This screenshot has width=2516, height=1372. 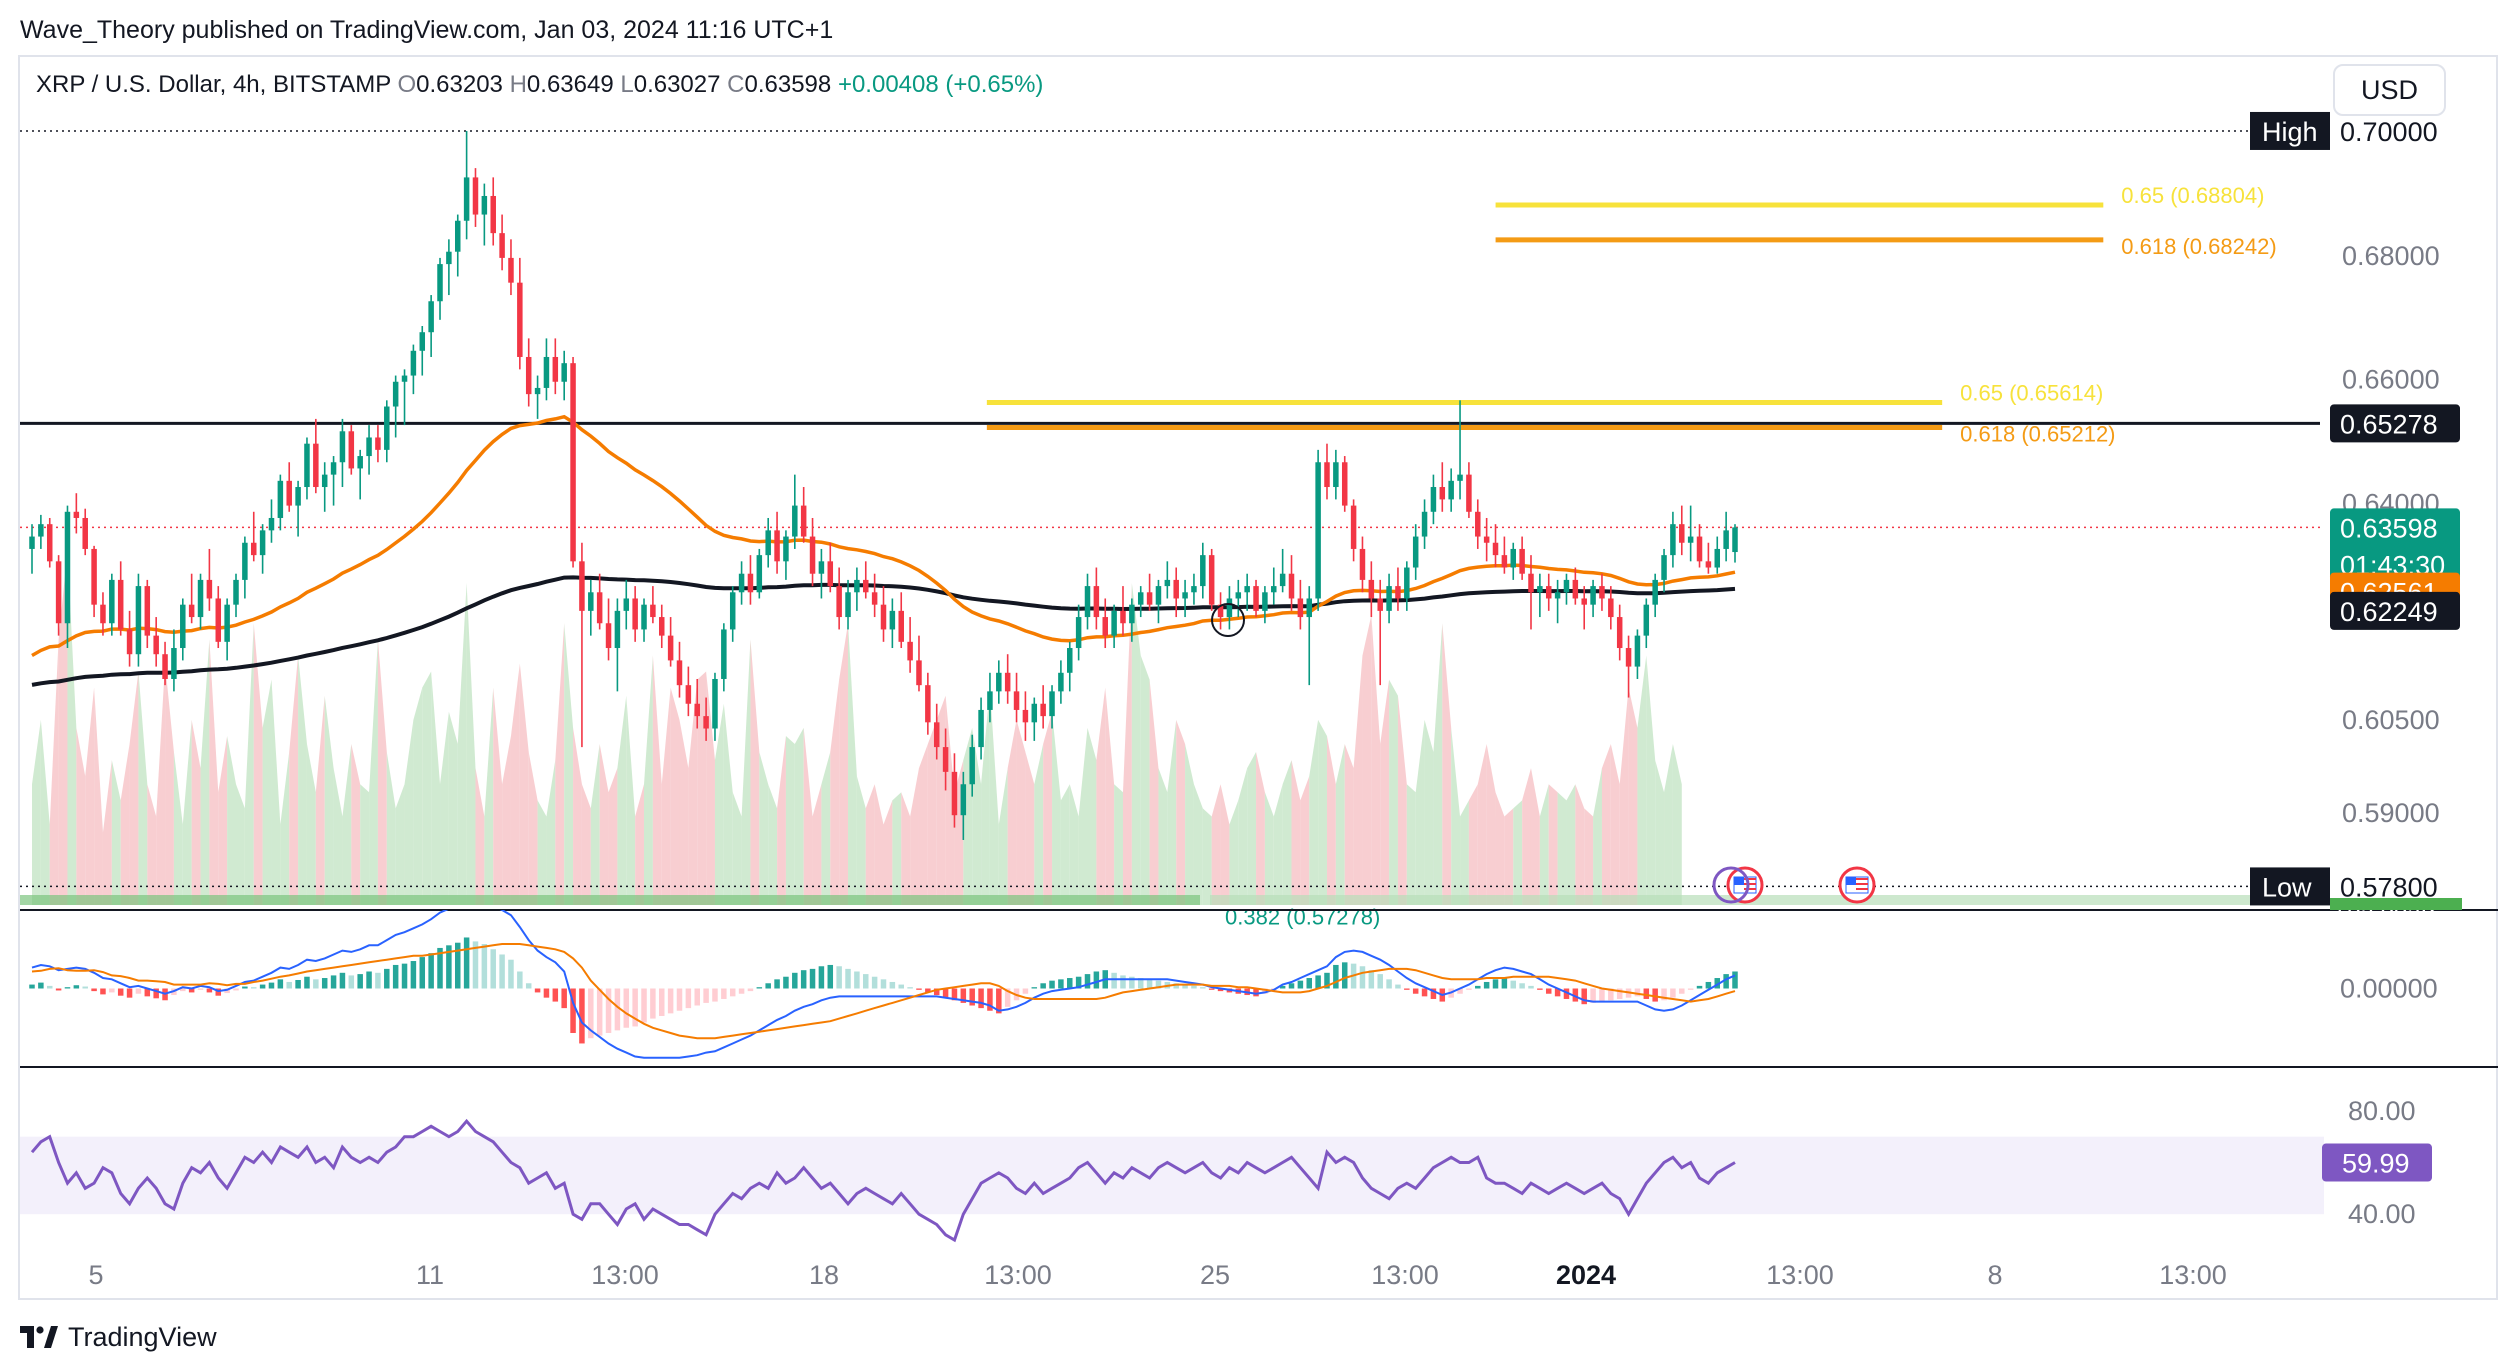 I want to click on crossover-marker, so click(x=1228, y=620).